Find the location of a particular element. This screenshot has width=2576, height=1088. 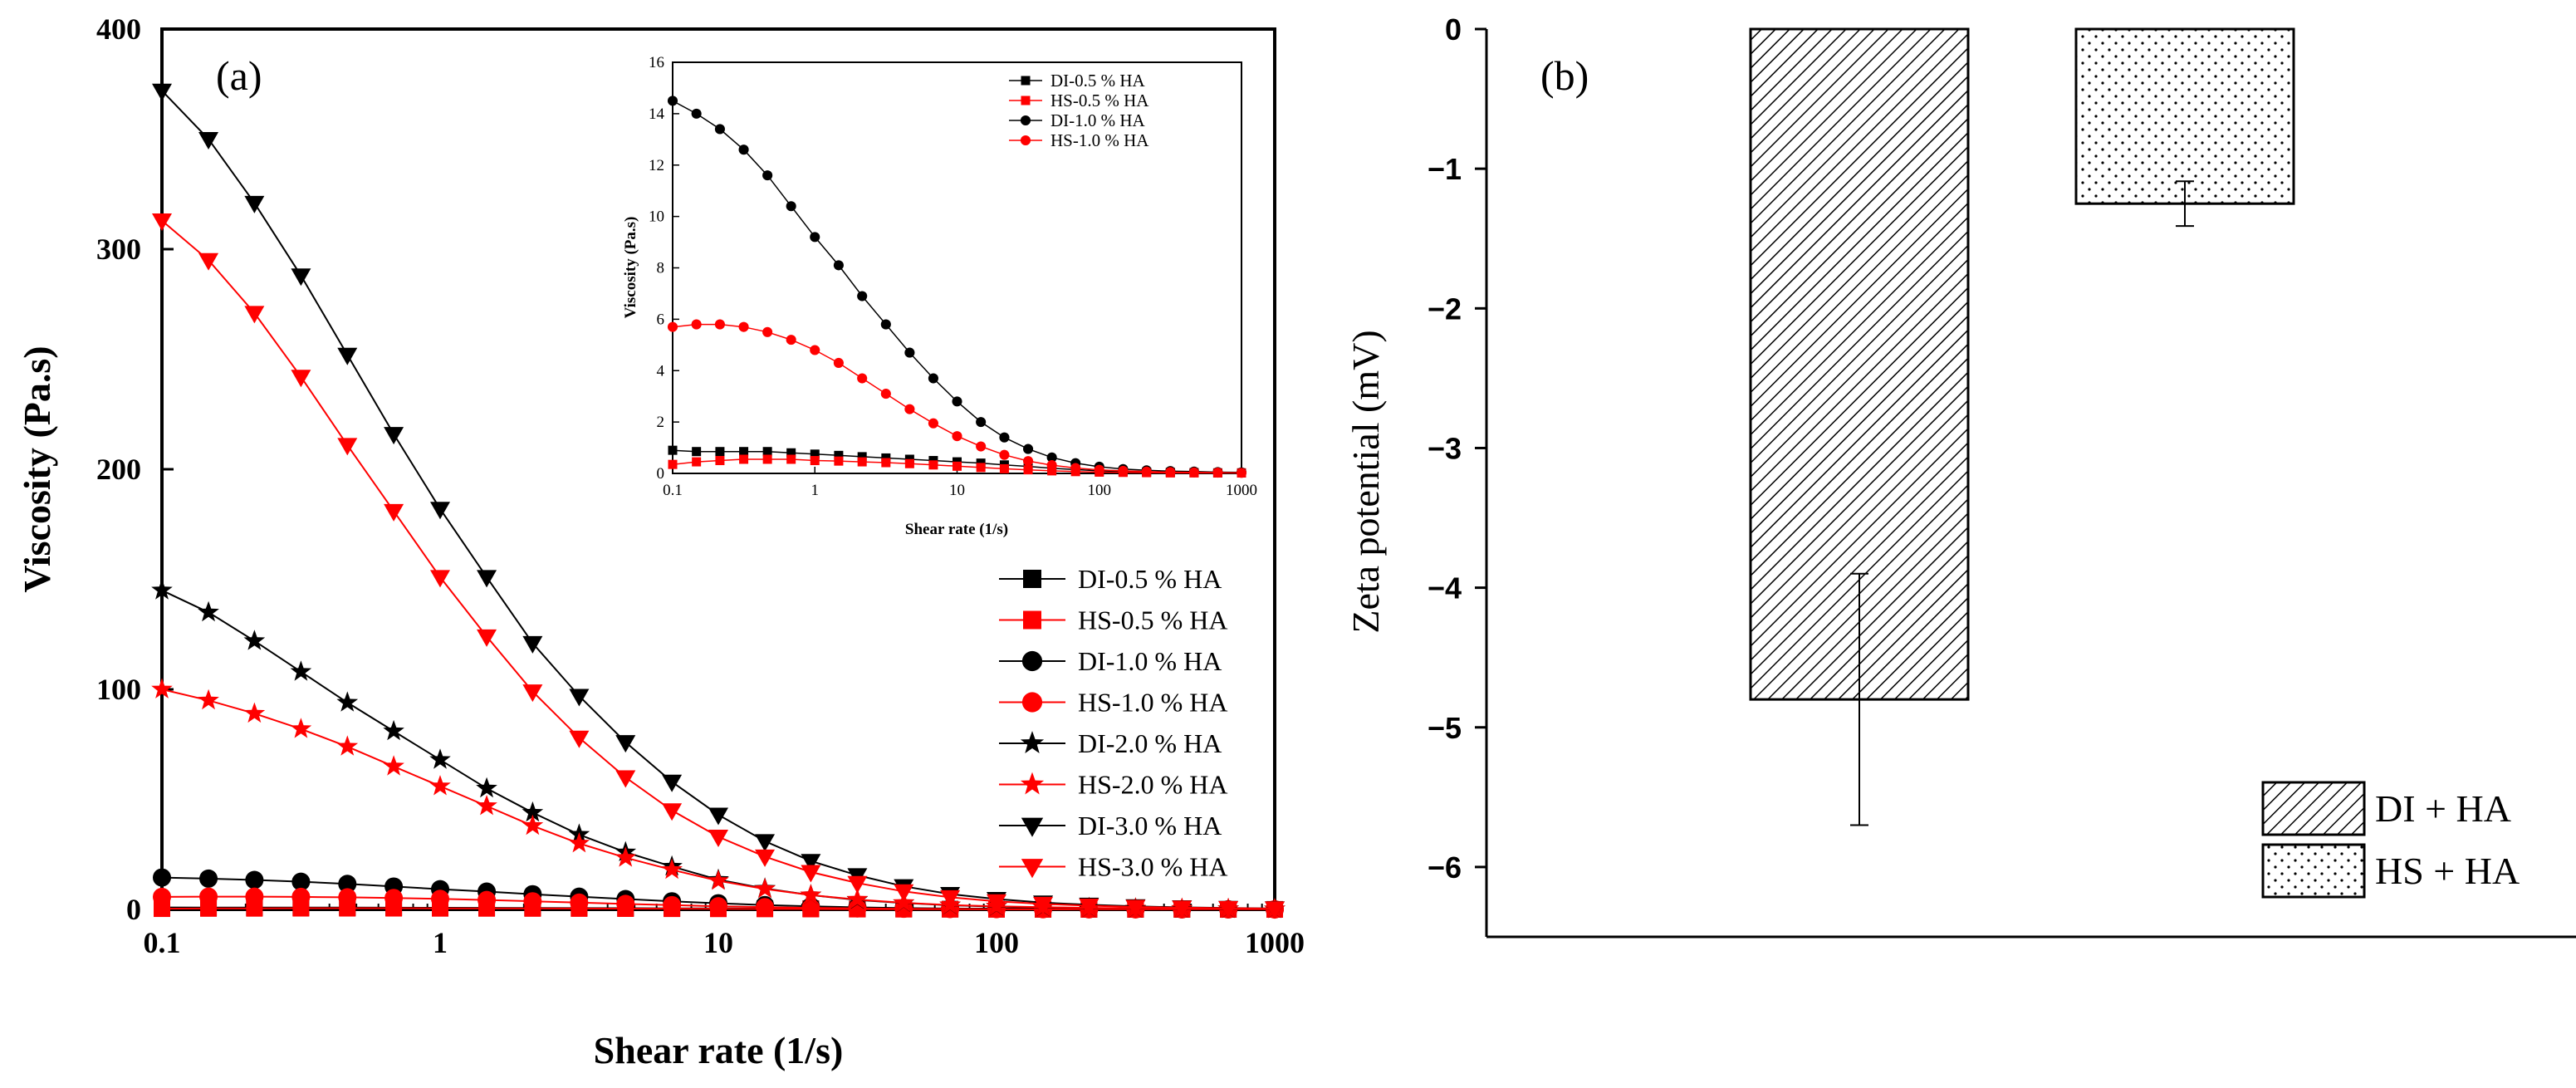

inset-x-tick-label: 0.1 is located at coordinates (673, 491).